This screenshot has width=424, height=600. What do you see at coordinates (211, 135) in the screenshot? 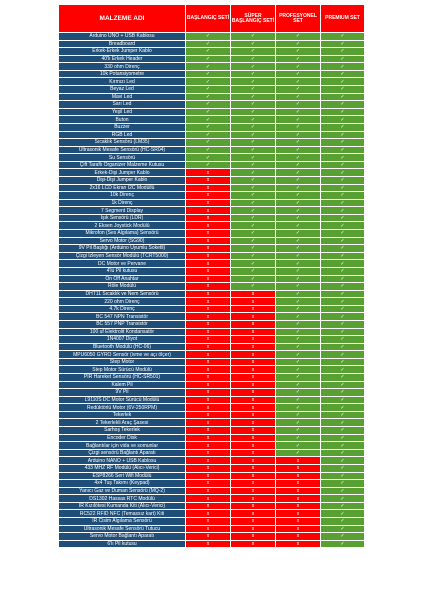
I see `table-row: RGB Led ✓ ✓ ✓ ✓` at bounding box center [211, 135].